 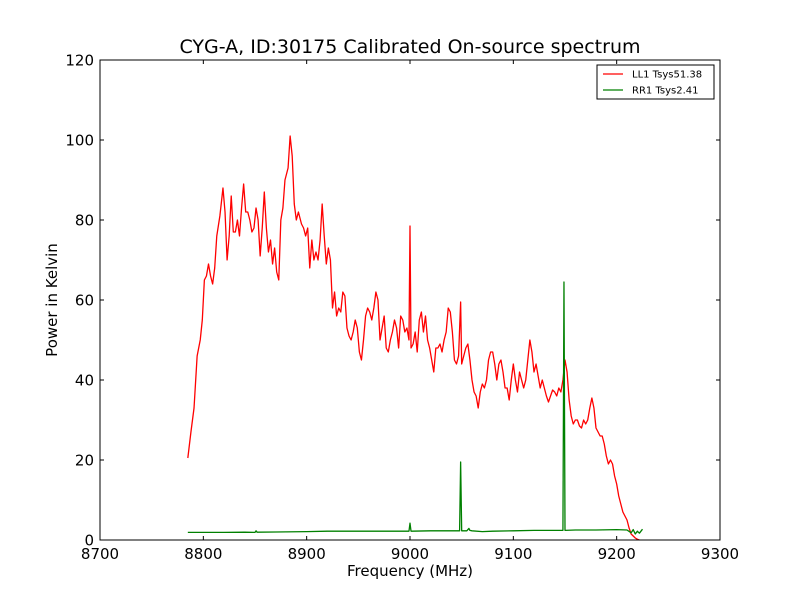 I want to click on x-tick-label: 9100, so click(x=513, y=554).